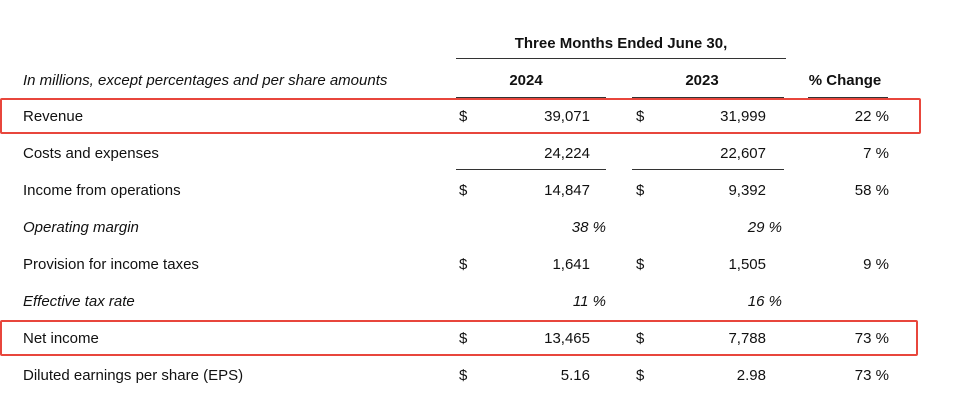  Describe the element at coordinates (567, 338) in the screenshot. I see `value-2024: 13,465` at that location.